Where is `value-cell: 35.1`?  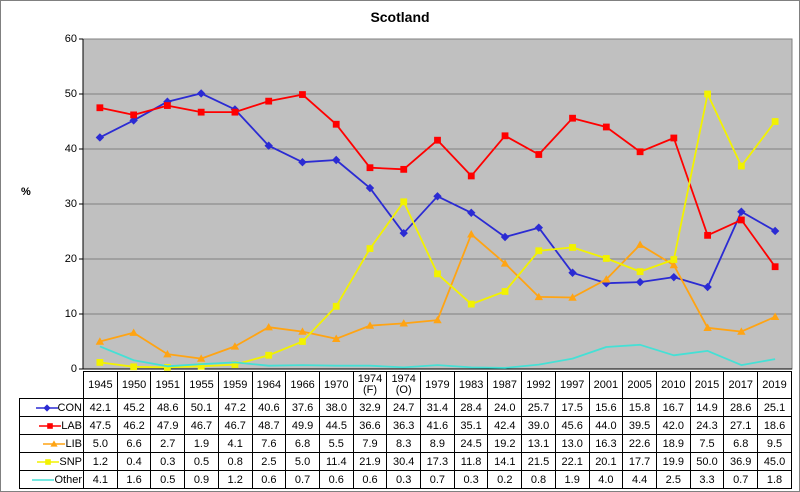 value-cell: 35.1 is located at coordinates (471, 425).